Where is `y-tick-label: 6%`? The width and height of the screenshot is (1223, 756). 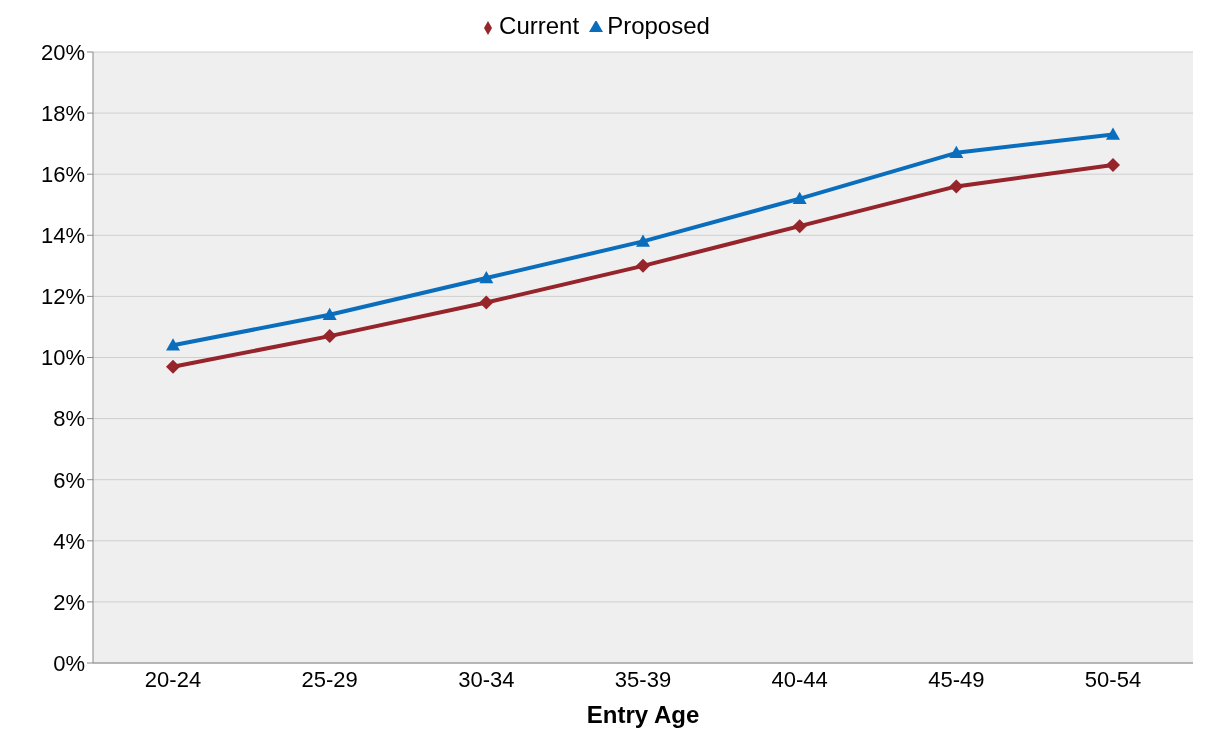
y-tick-label: 6% is located at coordinates (69, 480).